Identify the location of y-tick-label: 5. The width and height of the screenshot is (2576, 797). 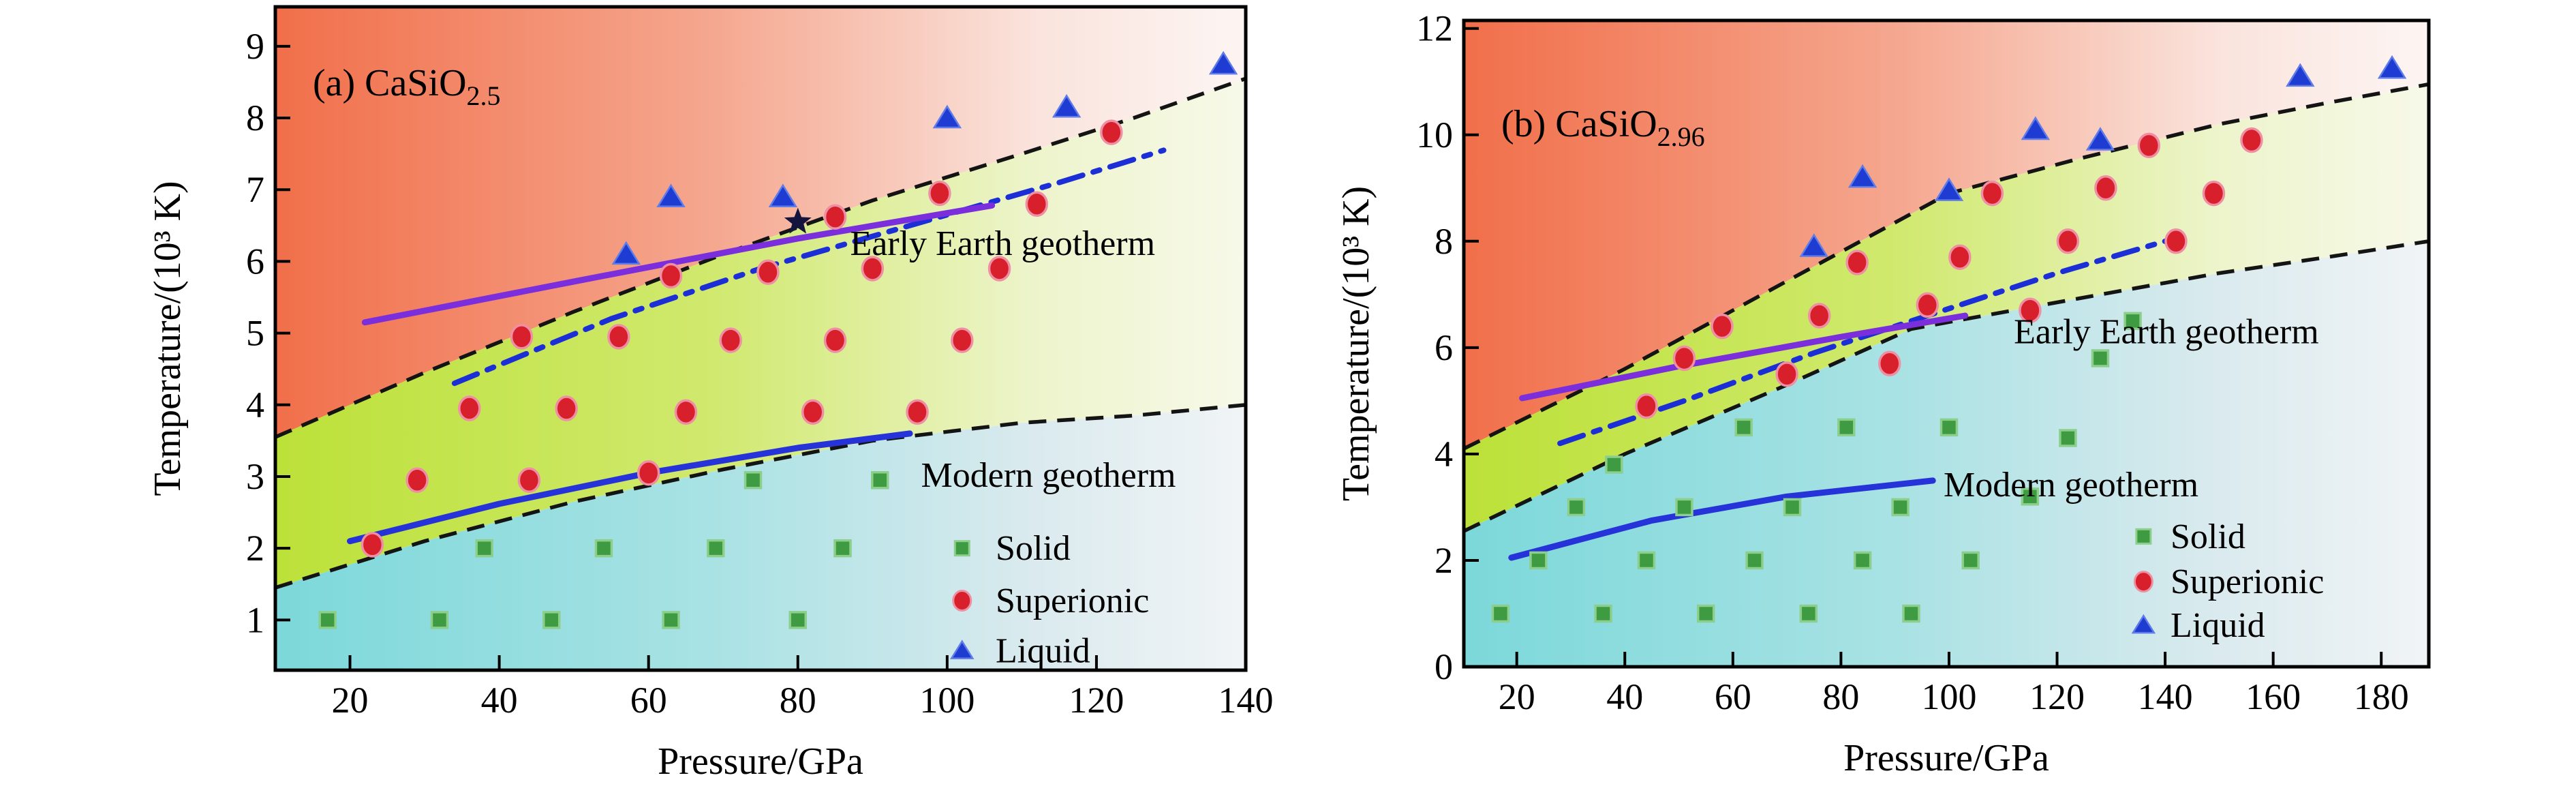
(255, 333).